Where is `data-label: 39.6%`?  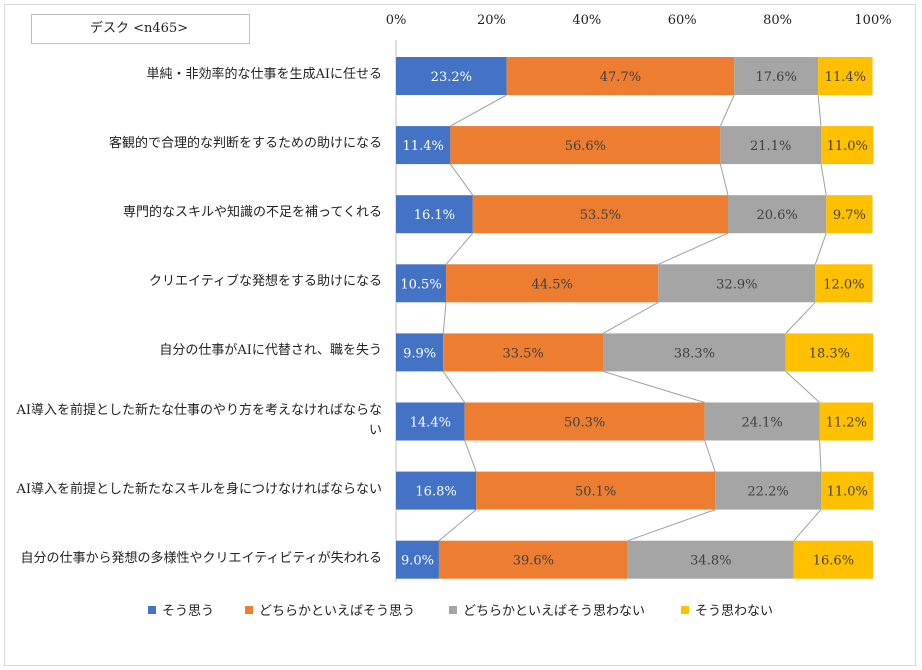 data-label: 39.6% is located at coordinates (533, 561).